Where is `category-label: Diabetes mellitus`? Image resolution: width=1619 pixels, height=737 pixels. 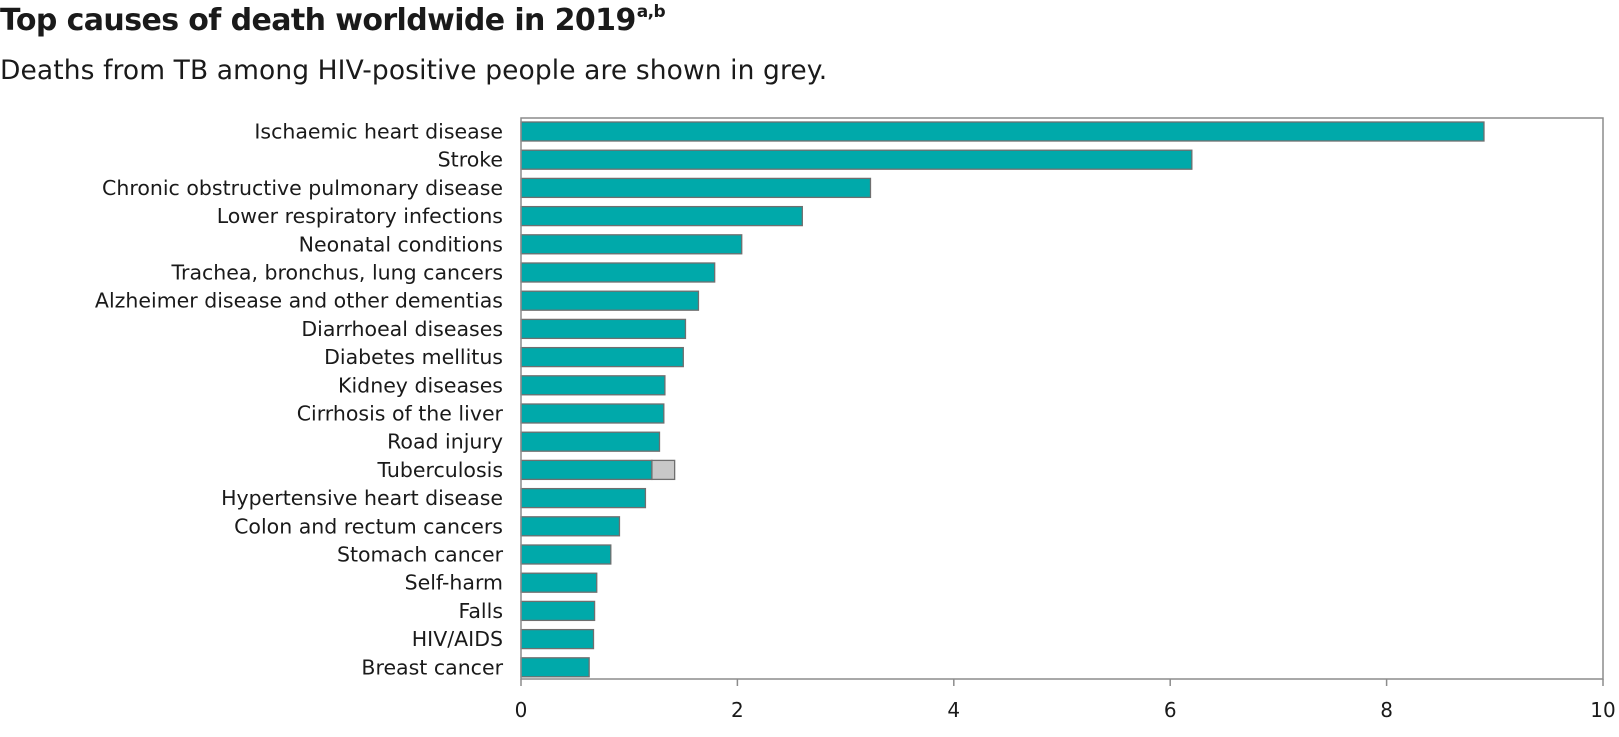
category-label: Diabetes mellitus is located at coordinates (413, 357).